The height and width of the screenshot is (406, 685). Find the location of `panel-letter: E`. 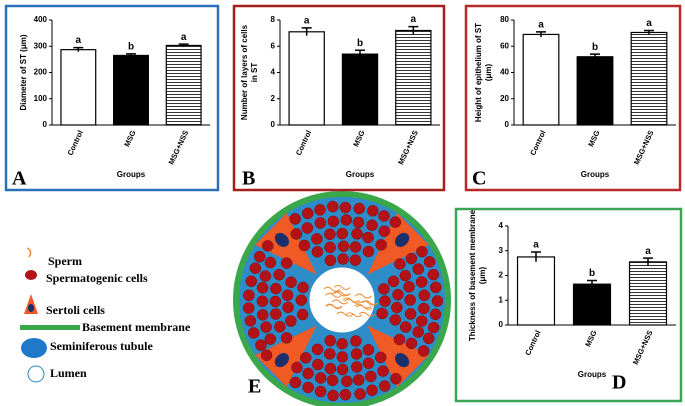

panel-letter: E is located at coordinates (254, 387).